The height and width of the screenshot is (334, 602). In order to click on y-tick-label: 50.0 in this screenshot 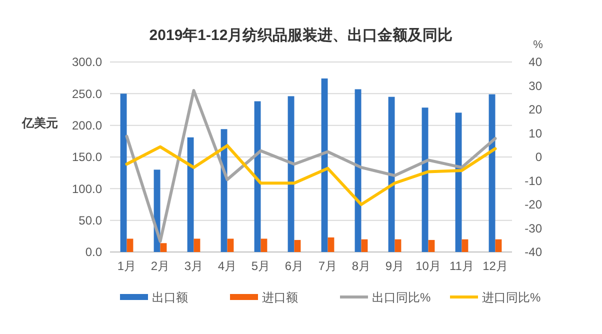, I will do `click(90, 221)`.